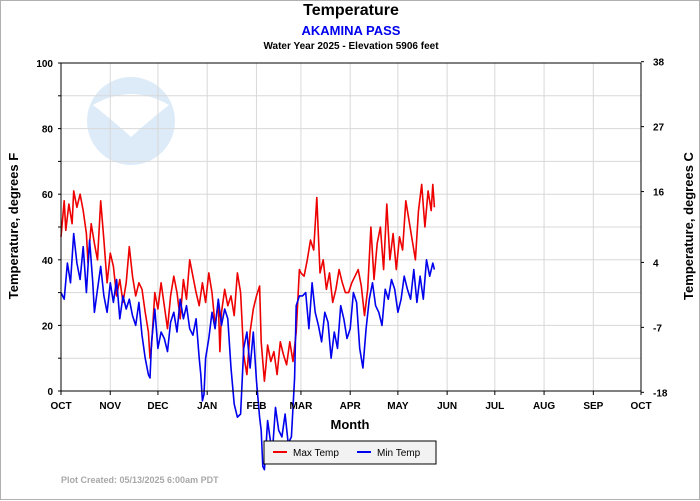 The height and width of the screenshot is (501, 700). What do you see at coordinates (13, 226) in the screenshot?
I see `y-axis-label: Temperature, degrees F` at bounding box center [13, 226].